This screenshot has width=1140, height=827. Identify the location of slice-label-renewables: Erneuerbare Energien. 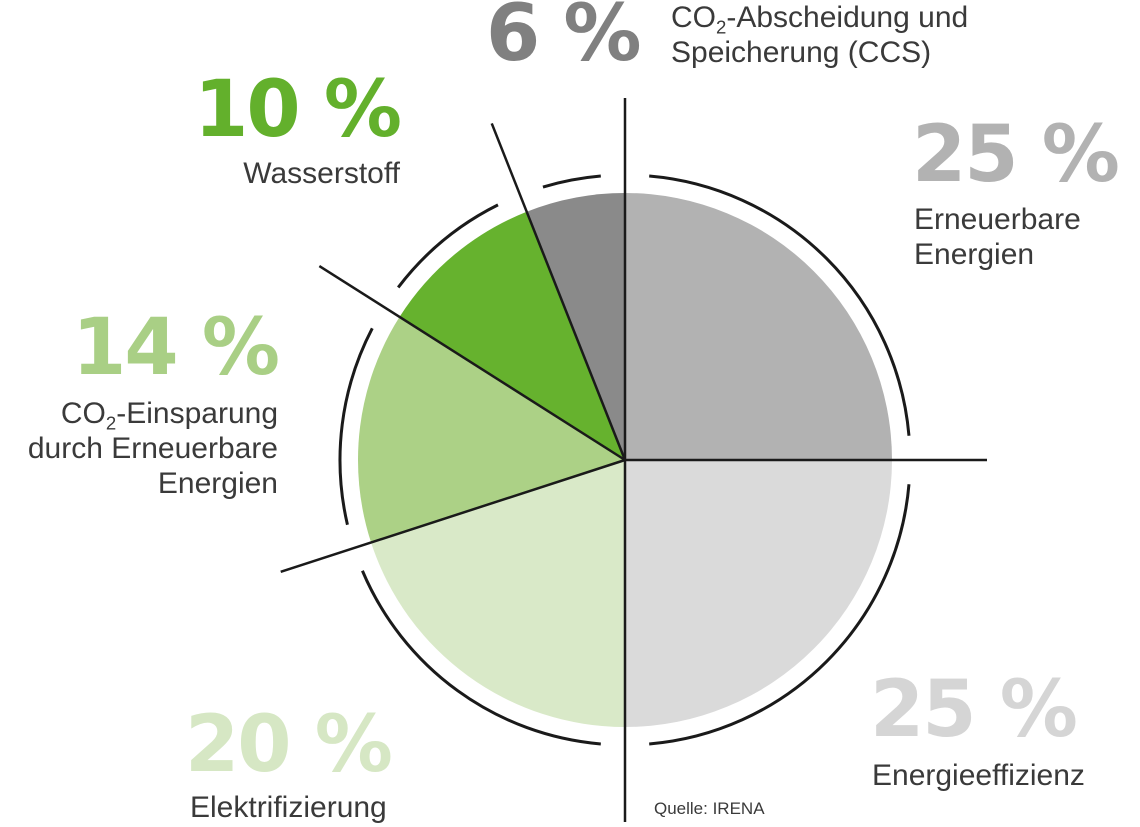
(997, 237).